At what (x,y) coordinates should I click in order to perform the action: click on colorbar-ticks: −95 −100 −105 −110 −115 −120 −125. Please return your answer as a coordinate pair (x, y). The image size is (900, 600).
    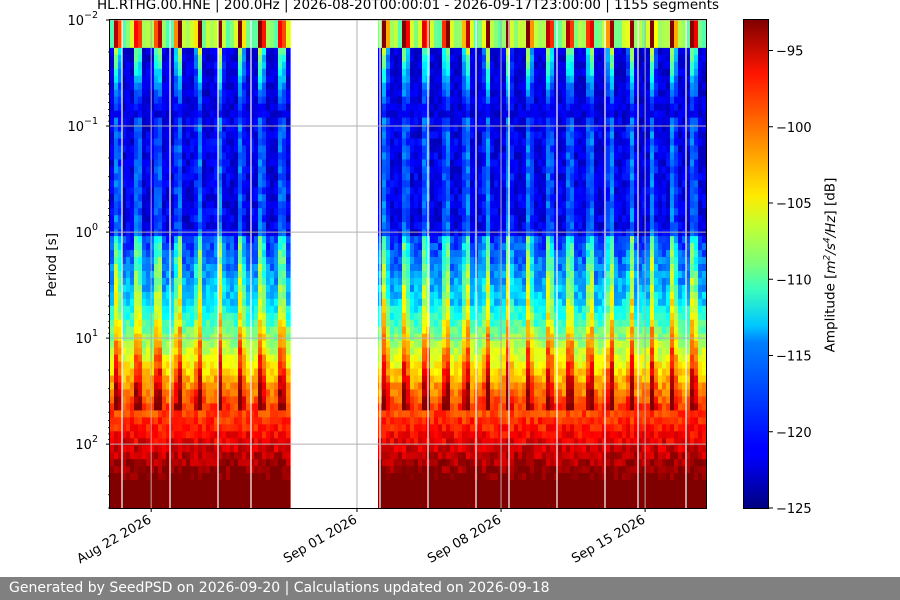
    Looking at the image, I should click on (790, 281).